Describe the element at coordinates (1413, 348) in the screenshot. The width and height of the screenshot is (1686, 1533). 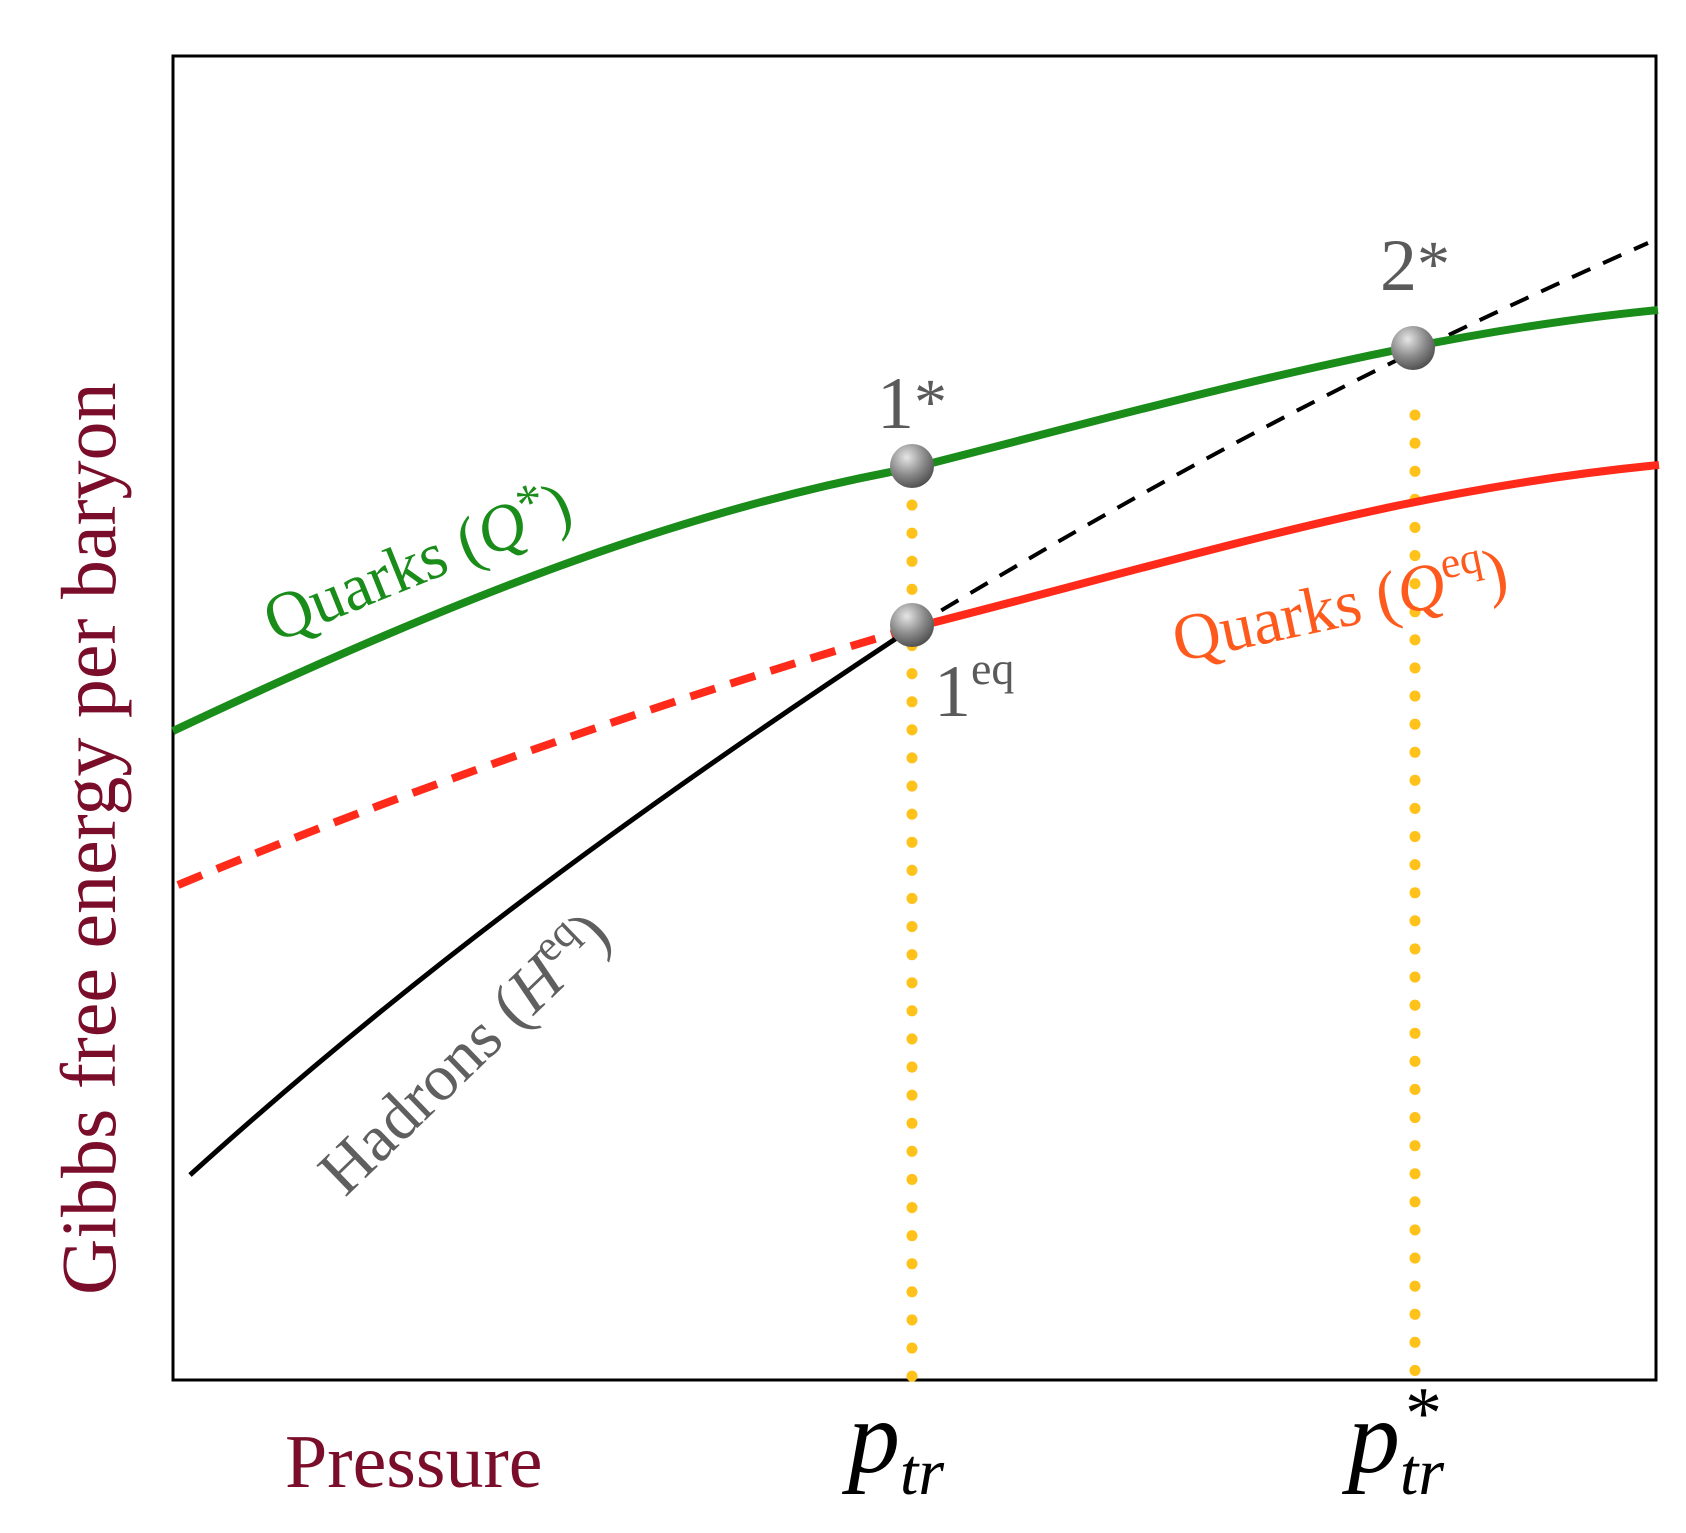
I see `point-2-star` at that location.